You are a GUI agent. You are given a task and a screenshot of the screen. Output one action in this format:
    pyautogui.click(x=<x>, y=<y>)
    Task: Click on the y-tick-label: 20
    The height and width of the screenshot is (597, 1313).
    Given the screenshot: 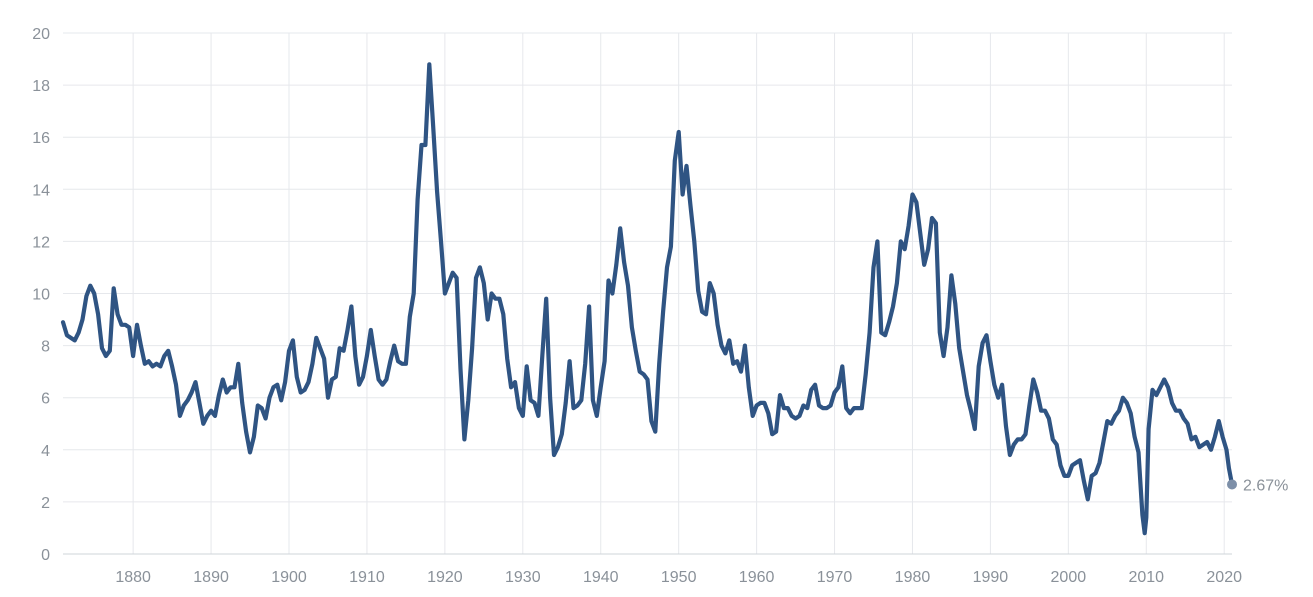 What is the action you would take?
    pyautogui.click(x=41, y=34)
    